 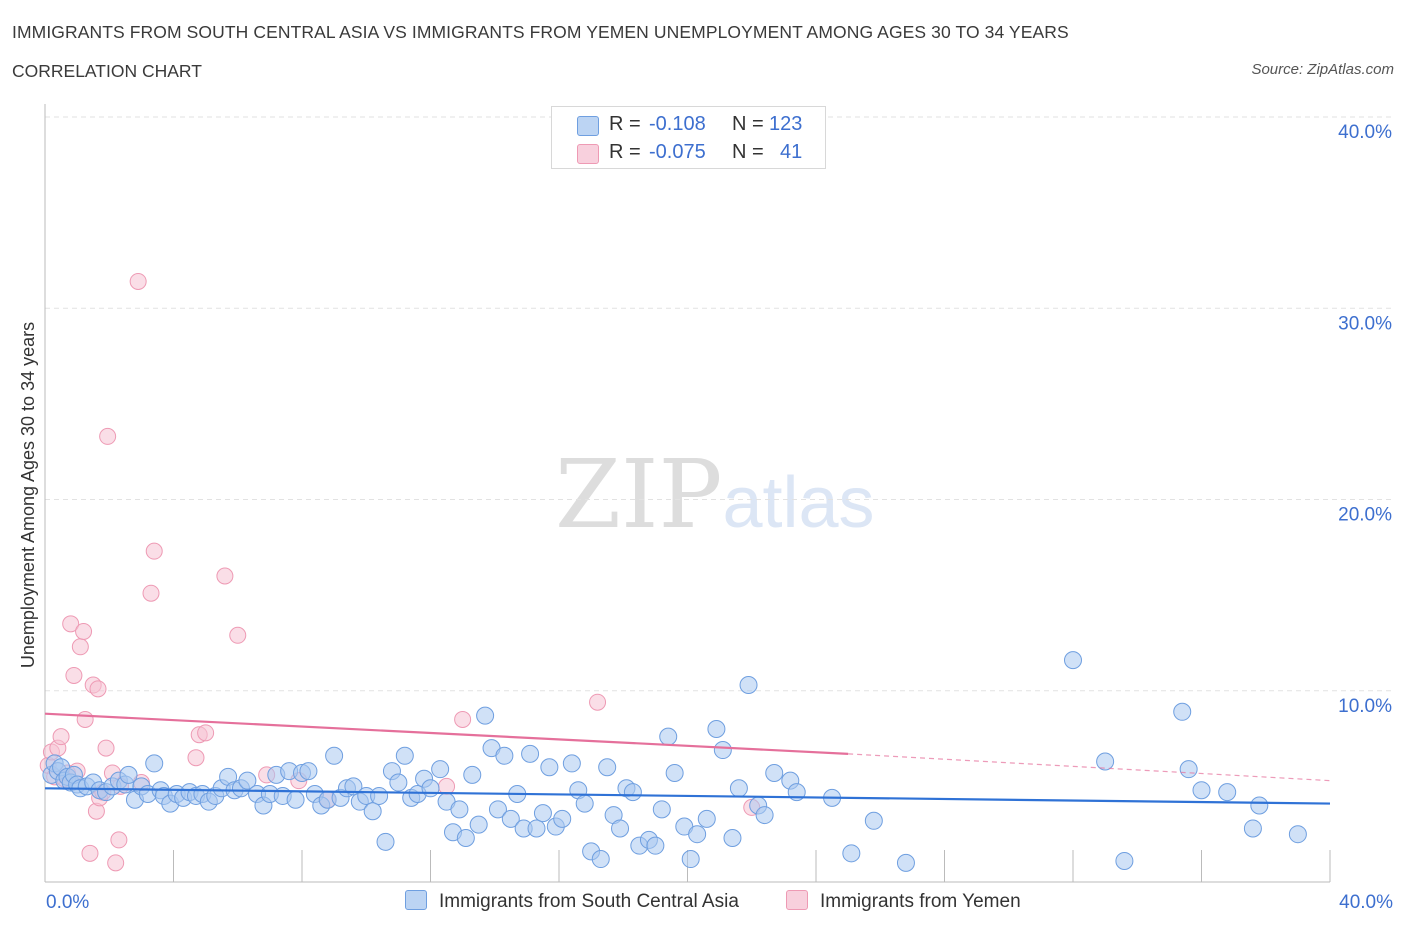 I want to click on legend-n-value: 41, so click(x=791, y=152).